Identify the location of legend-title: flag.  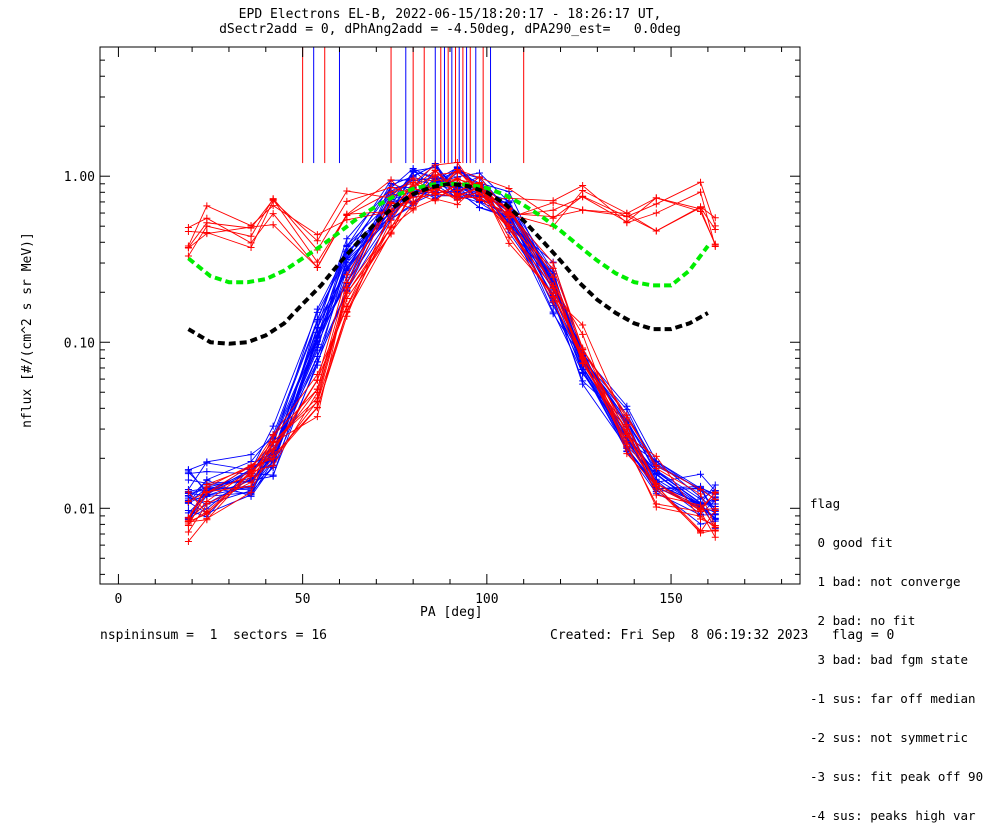
(825, 503).